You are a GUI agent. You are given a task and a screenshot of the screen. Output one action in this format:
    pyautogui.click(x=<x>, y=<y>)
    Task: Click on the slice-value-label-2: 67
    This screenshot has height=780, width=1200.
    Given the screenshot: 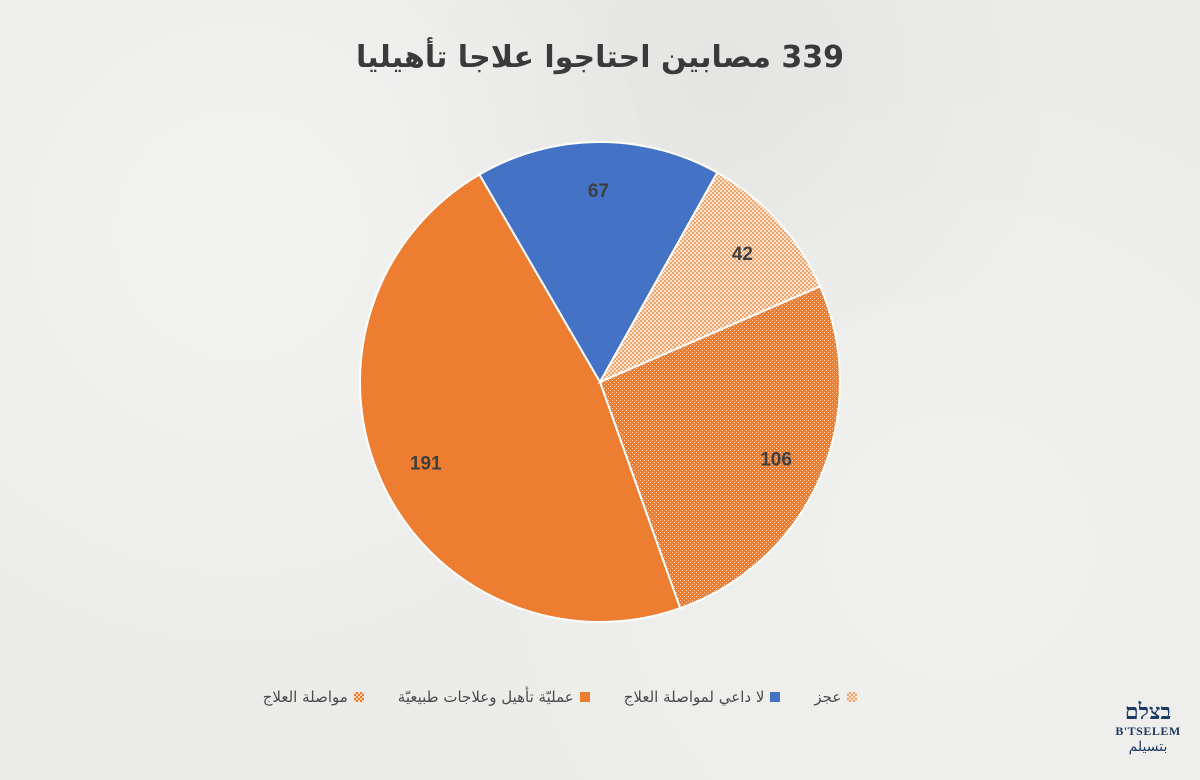 What is the action you would take?
    pyautogui.click(x=598, y=191)
    